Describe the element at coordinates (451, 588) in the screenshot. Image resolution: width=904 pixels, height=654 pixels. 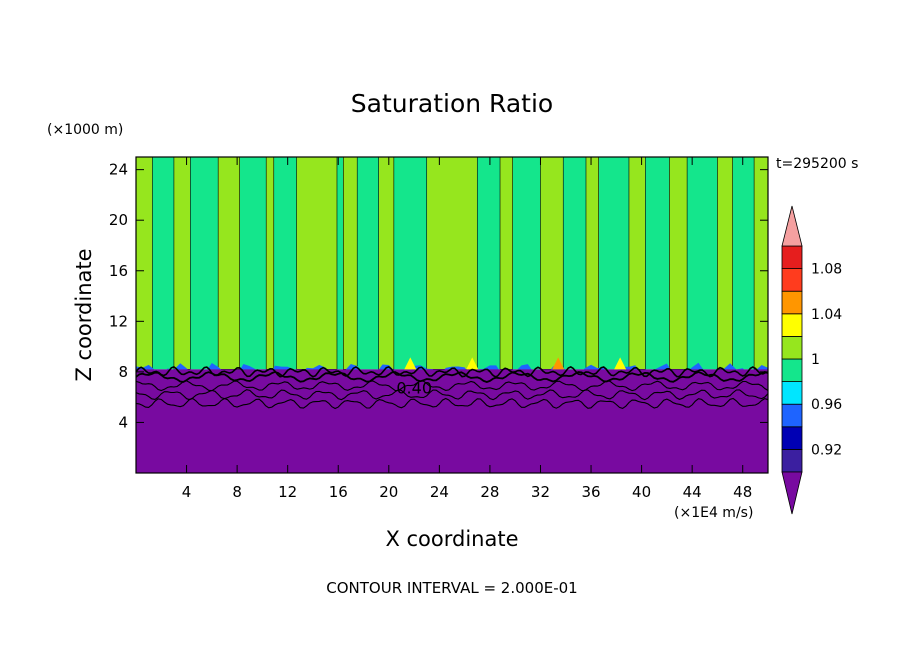
I see `contour-interval-footer: CONTOUR INTERVAL = 2.000E-01` at that location.